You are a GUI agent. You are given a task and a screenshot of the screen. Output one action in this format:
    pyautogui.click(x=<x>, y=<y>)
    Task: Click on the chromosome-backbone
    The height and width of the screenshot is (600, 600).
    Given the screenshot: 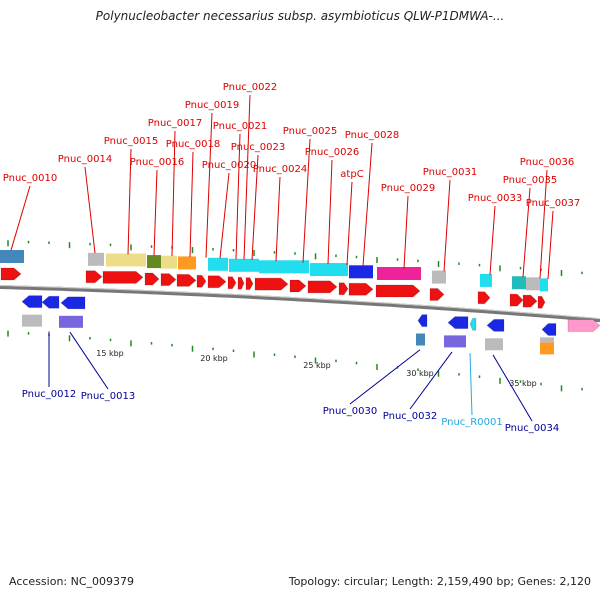 What is the action you would take?
    pyautogui.click(x=300, y=304)
    